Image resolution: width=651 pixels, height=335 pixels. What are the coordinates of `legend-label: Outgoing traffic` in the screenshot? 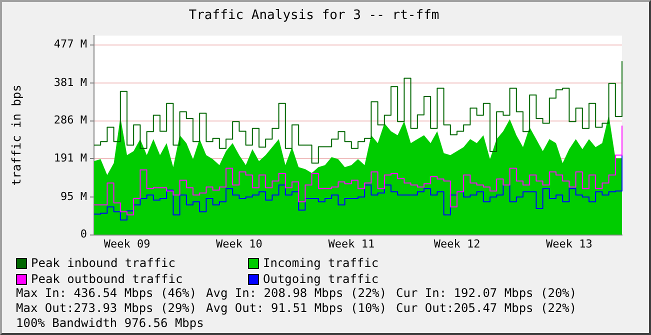 It's located at (321, 279).